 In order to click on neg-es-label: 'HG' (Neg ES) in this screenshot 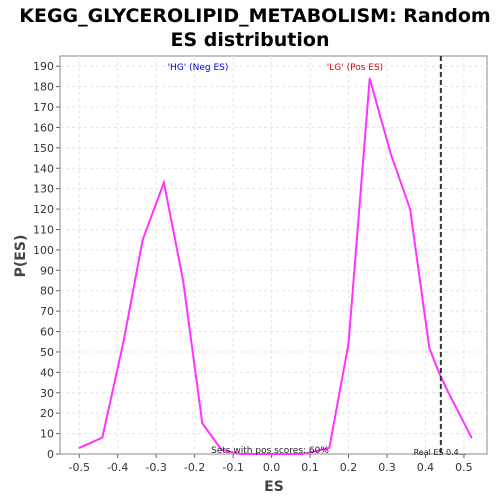, I will do `click(198, 68)`.